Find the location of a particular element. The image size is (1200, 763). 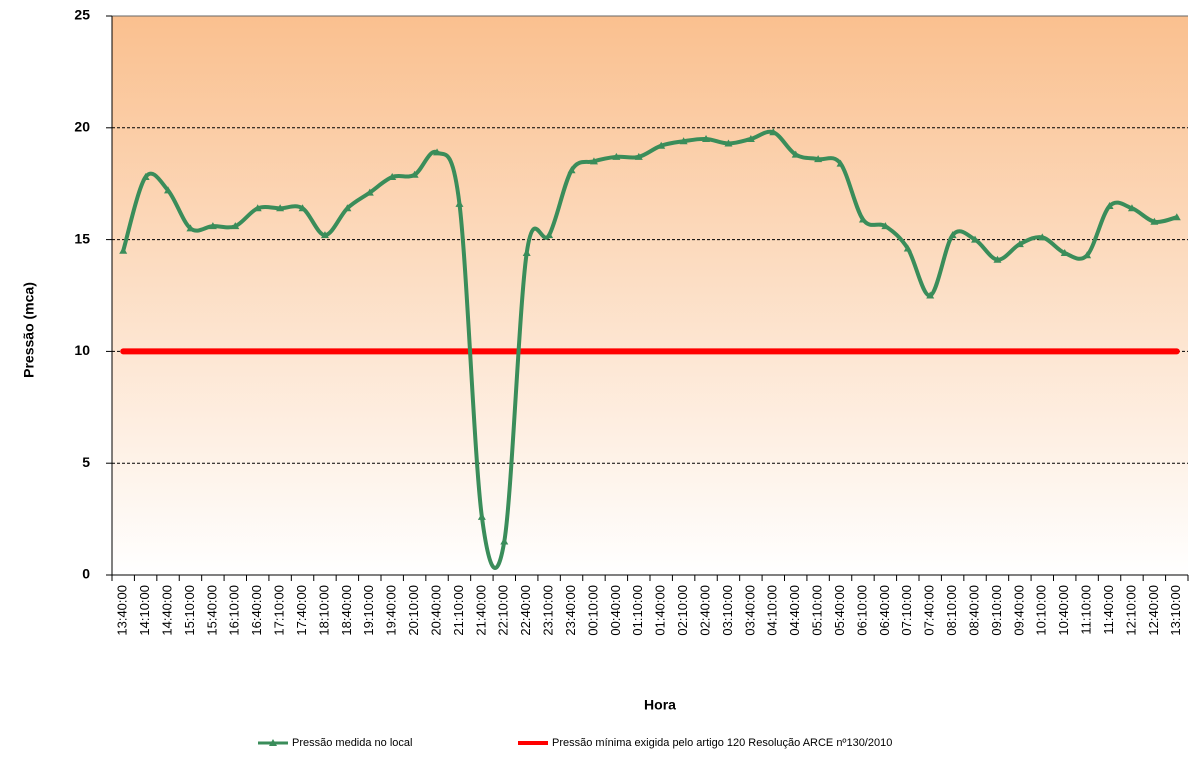

x-tick-label: 14:40:00 is located at coordinates (166, 610).